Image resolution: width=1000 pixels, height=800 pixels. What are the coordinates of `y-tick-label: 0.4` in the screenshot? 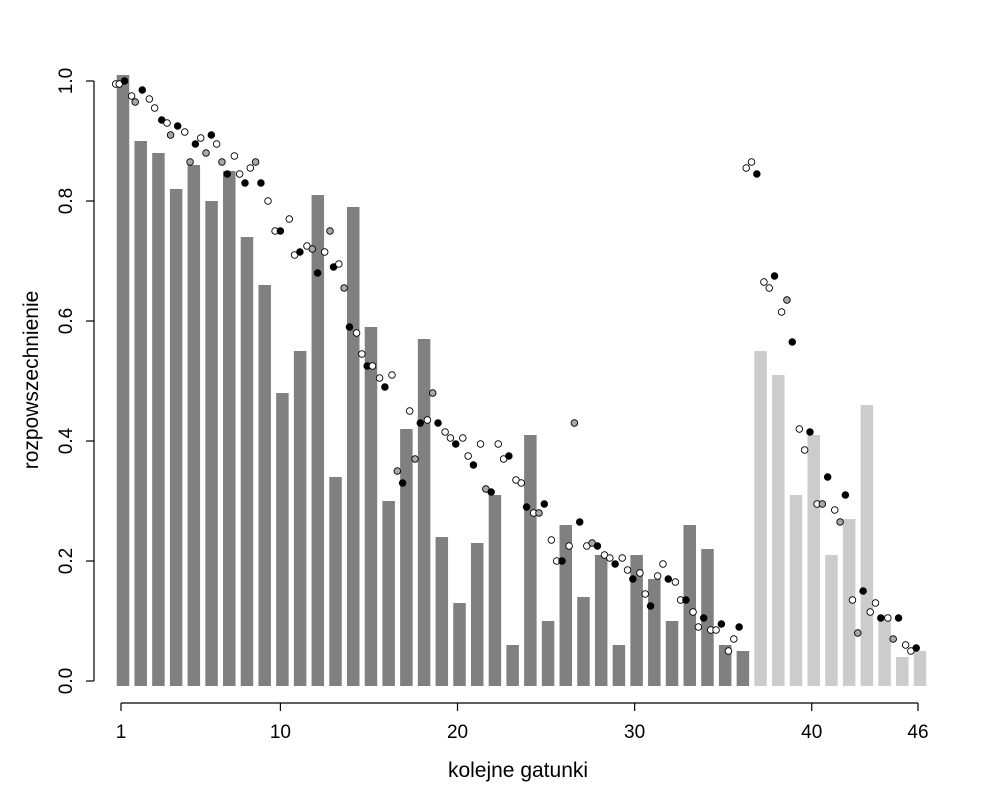 It's located at (66, 440).